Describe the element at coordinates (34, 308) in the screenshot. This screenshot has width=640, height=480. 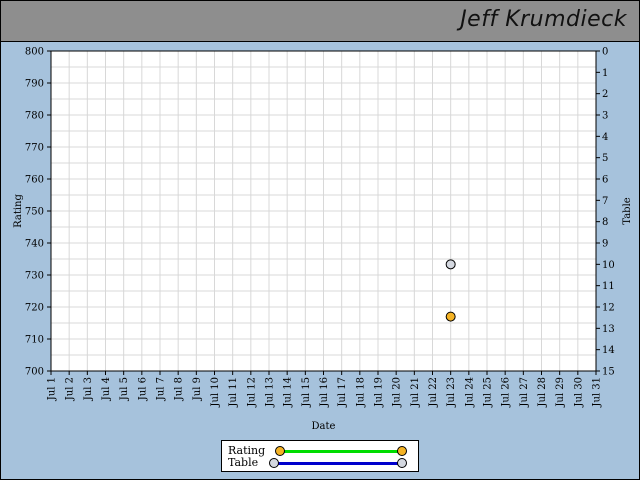
I see `y-tick-label: 720` at that location.